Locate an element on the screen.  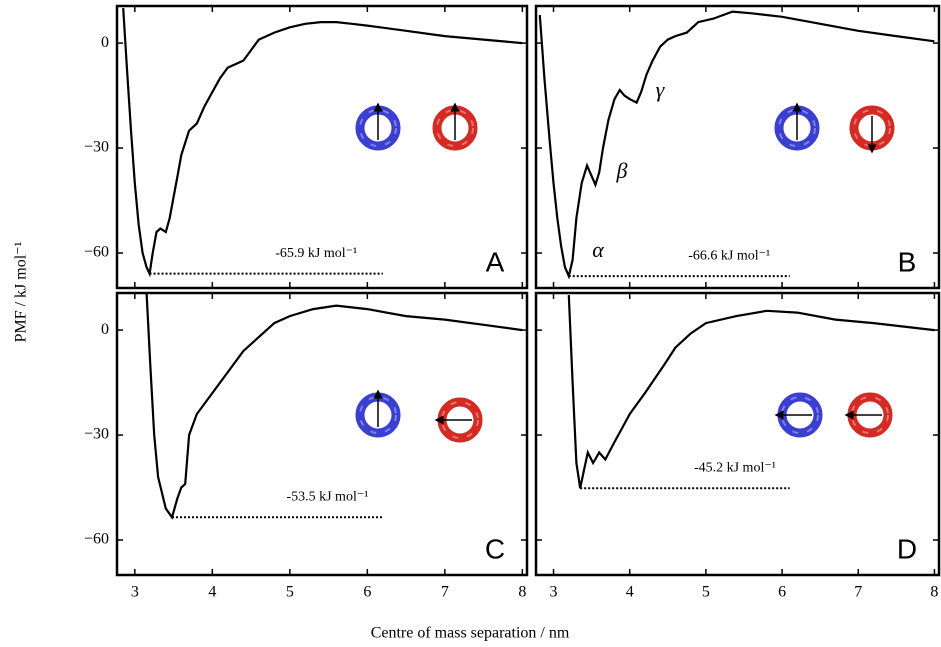
minimum-label: -66.6 kJ mol⁻¹ is located at coordinates (729, 255).